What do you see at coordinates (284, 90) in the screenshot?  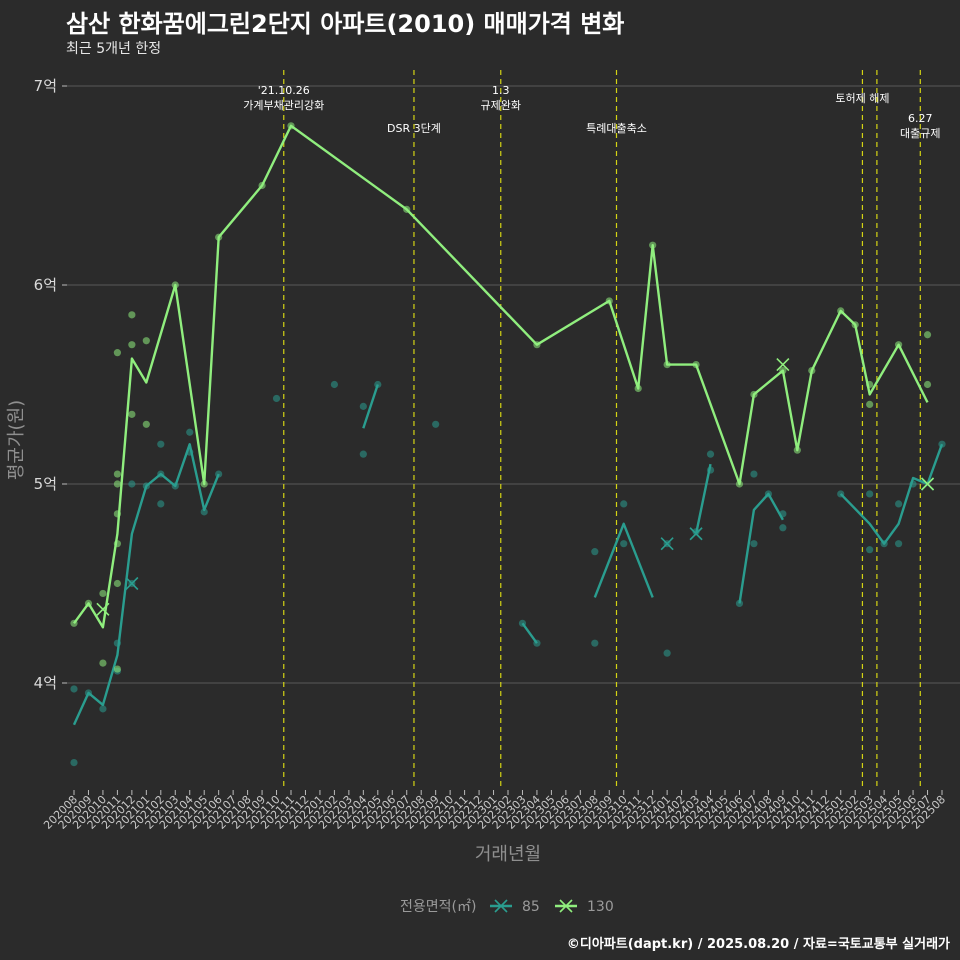 I see `event-label: '21.10.26` at bounding box center [284, 90].